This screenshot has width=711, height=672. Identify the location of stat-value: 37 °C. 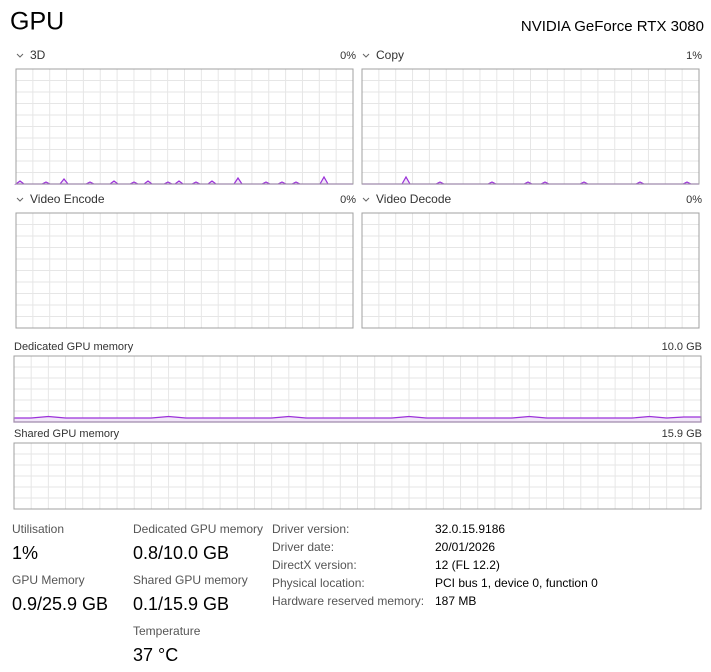
(155, 655).